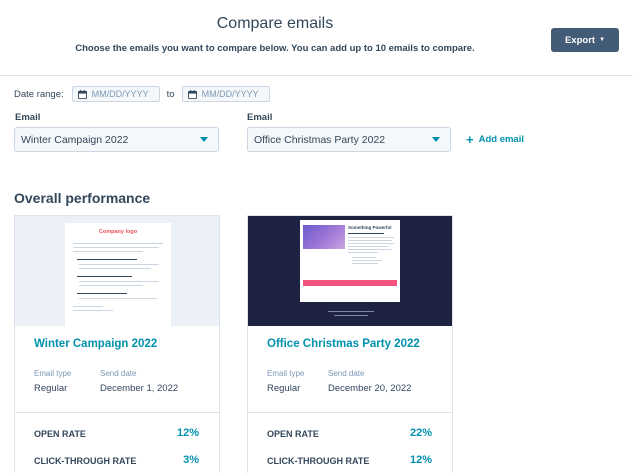 Image resolution: width=633 pixels, height=473 pixels. Describe the element at coordinates (170, 94) in the screenshot. I see `date-range-separator: to` at that location.